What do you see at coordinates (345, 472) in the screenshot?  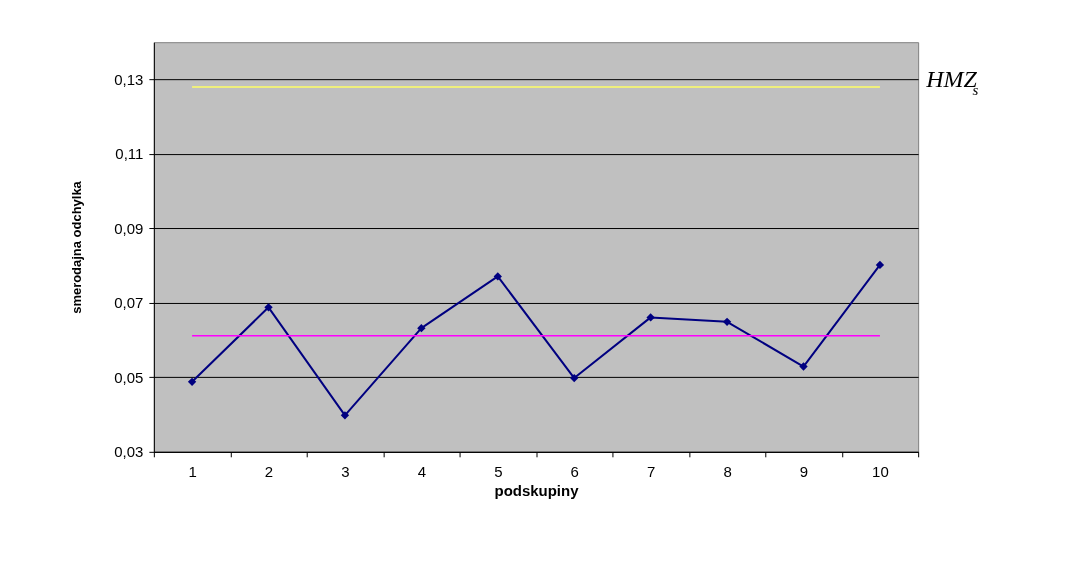 I see `x-tick-label: 3` at bounding box center [345, 472].